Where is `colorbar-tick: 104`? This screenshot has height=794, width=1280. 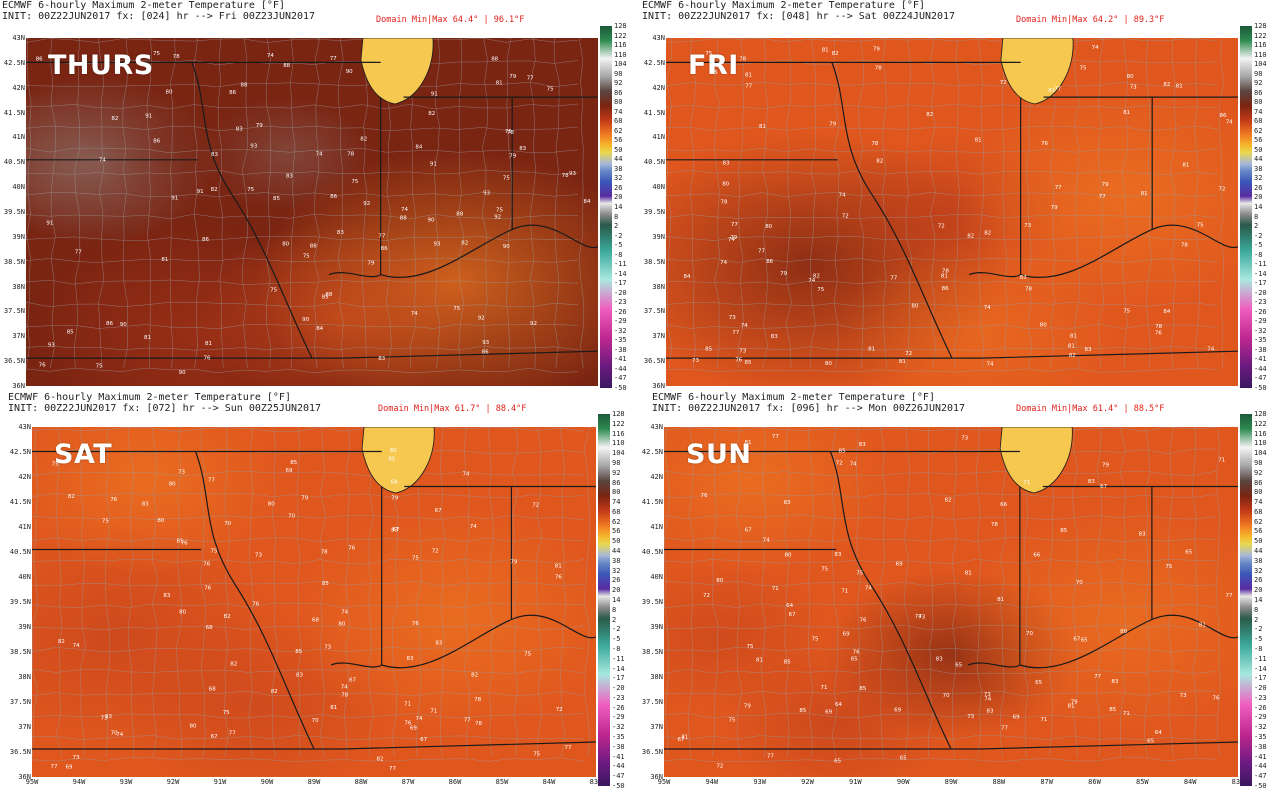 colorbar-tick: 104 is located at coordinates (1260, 453).